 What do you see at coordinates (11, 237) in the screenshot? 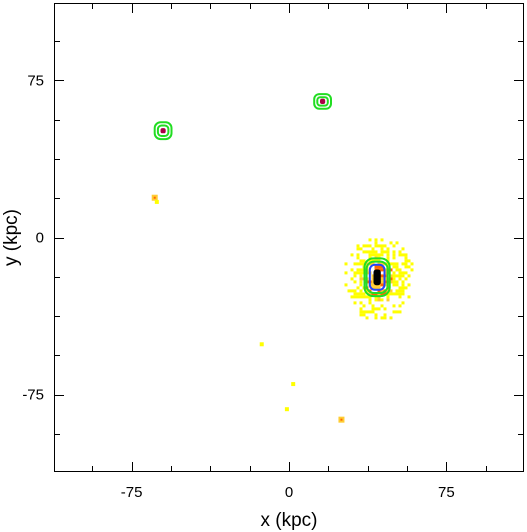
I see `y-axis-title: y (kpc)` at bounding box center [11, 237].